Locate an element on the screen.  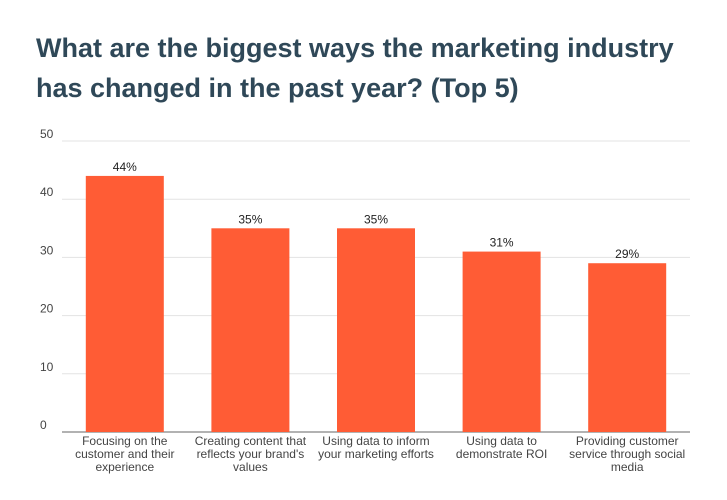
x-category-label-line: customer and their is located at coordinates (124, 454).